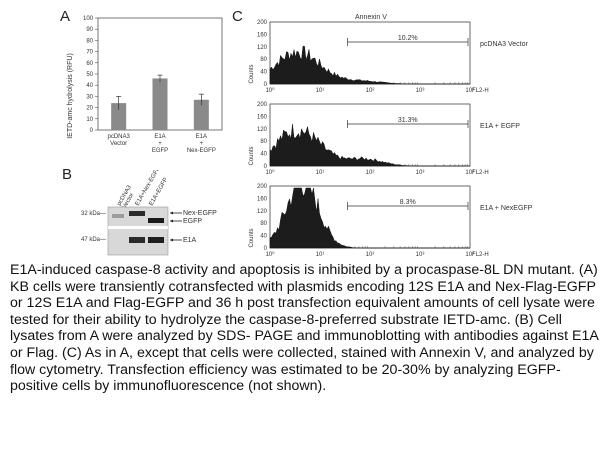 This screenshot has width=605, height=454. I want to click on band-label-nex-egfp: Nex-EGFP, so click(200, 213).